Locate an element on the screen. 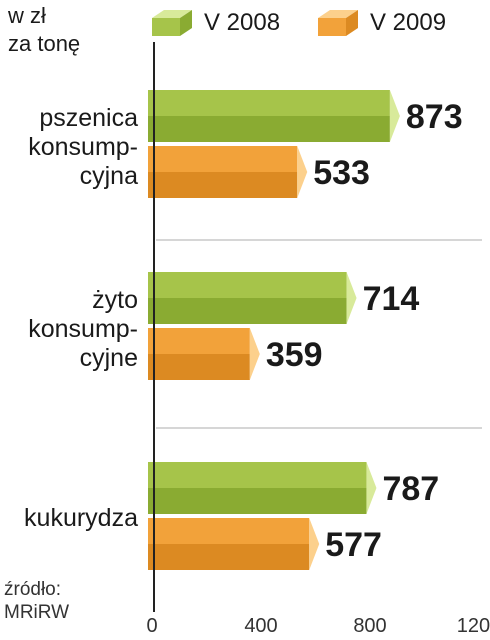  bar-pszenica-v2009 is located at coordinates (222, 185).